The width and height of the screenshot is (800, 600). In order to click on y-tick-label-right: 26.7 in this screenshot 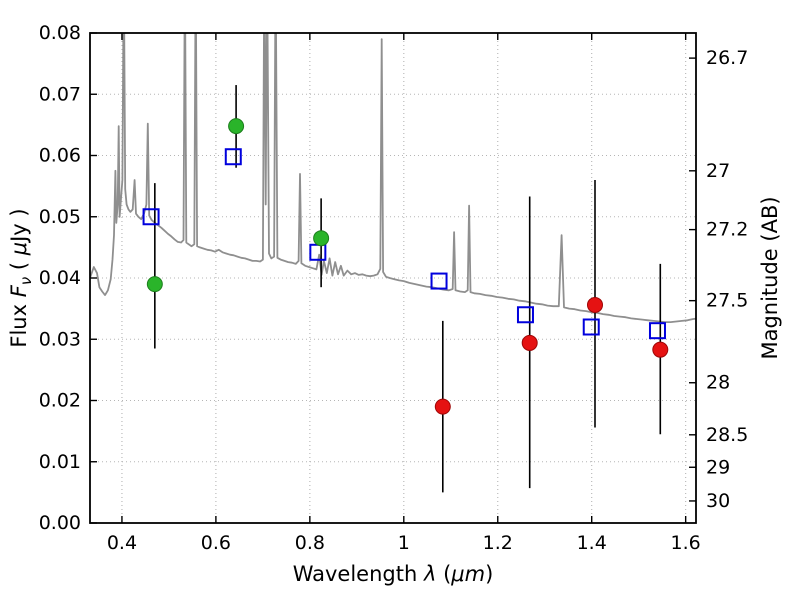, I will do `click(727, 58)`.